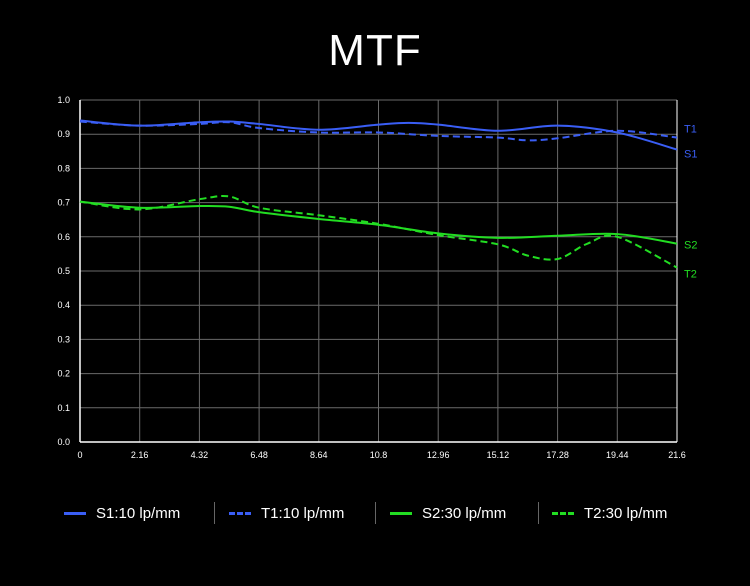 Image resolution: width=750 pixels, height=586 pixels. Describe the element at coordinates (63, 442) in the screenshot. I see `y-tick-label: 0.0` at that location.